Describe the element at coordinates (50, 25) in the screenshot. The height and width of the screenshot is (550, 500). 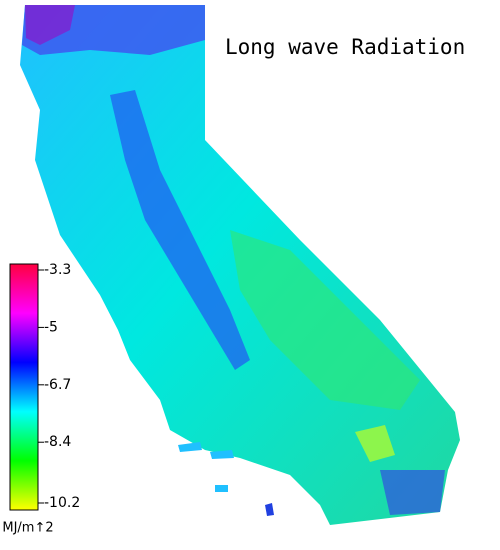
I see `corner-region` at that location.